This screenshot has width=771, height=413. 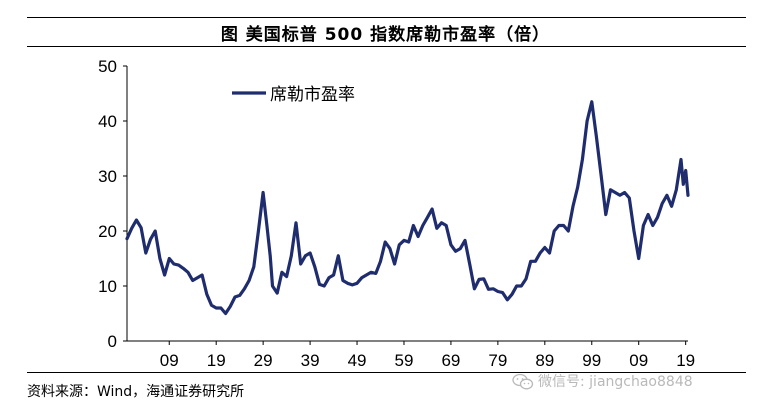 What do you see at coordinates (497, 360) in the screenshot?
I see `x-tick-label: 79` at bounding box center [497, 360].